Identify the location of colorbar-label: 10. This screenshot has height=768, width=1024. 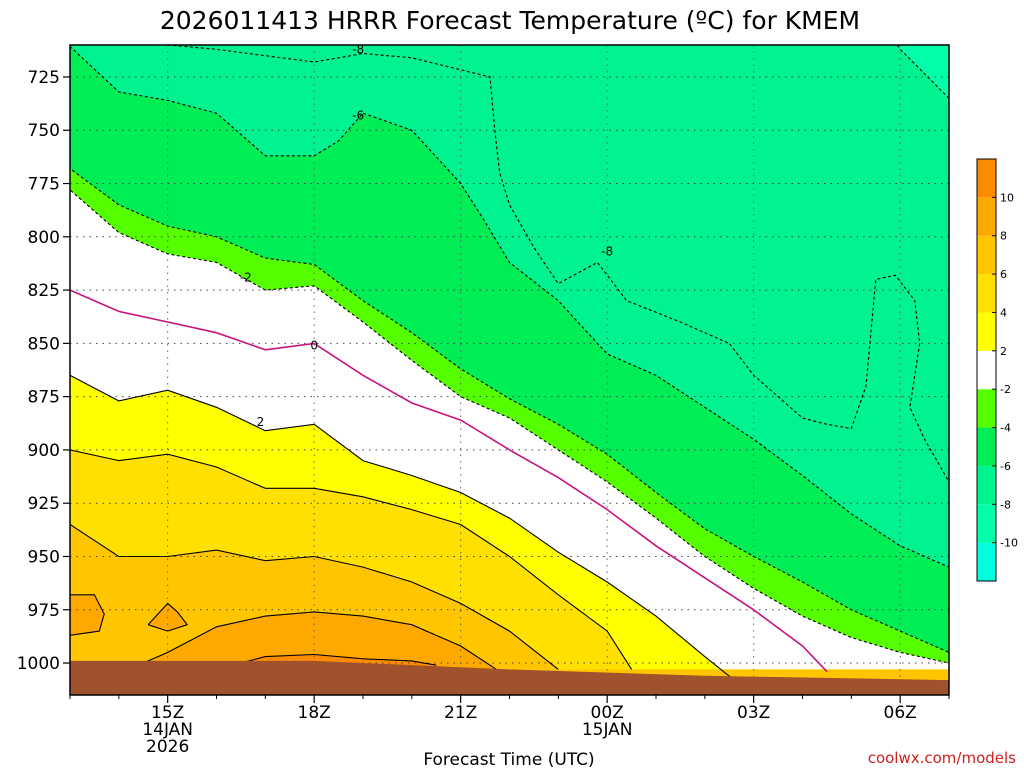
(1007, 197).